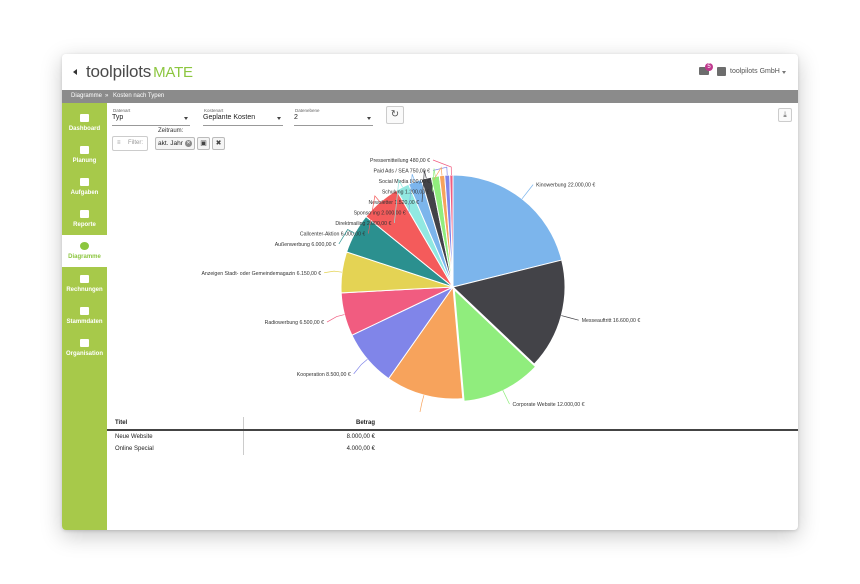 This screenshot has height=584, width=860. What do you see at coordinates (188, 143) in the screenshot?
I see `remove-chip-icon: ✕` at bounding box center [188, 143].